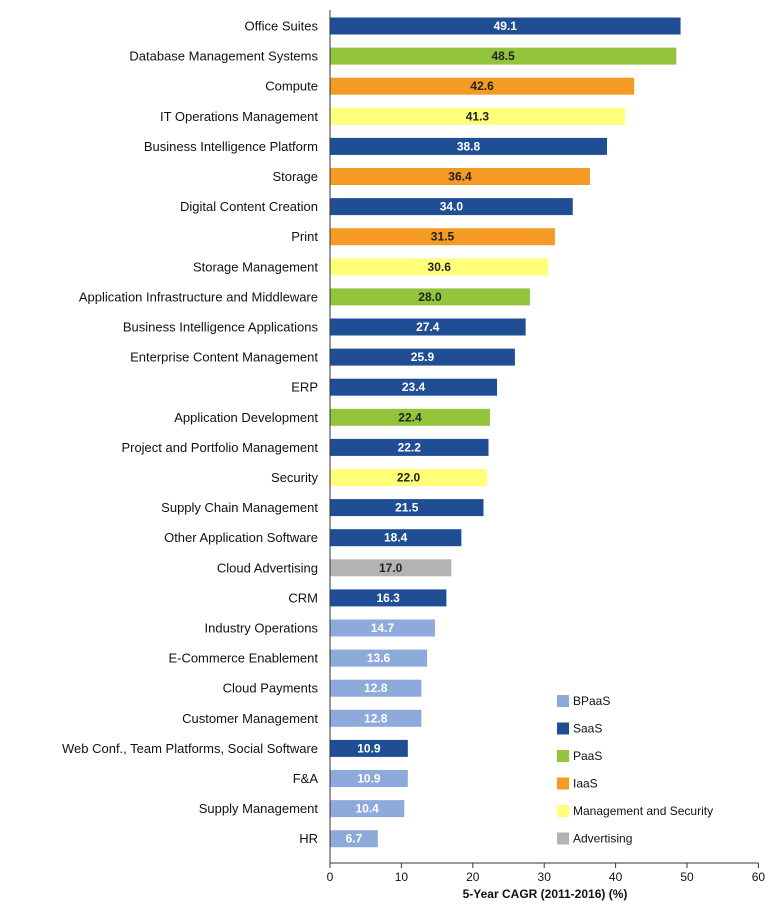 The height and width of the screenshot is (904, 769). I want to click on legend-label: IaaS, so click(585, 784).